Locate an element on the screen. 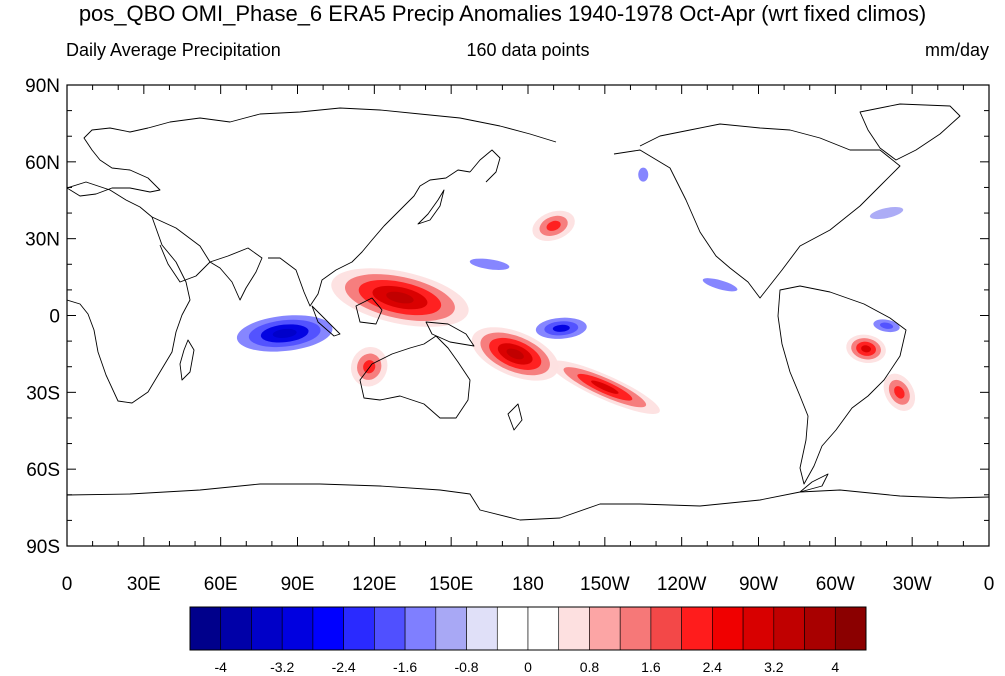 The image size is (1005, 676). lon-label: 90E is located at coordinates (298, 584).